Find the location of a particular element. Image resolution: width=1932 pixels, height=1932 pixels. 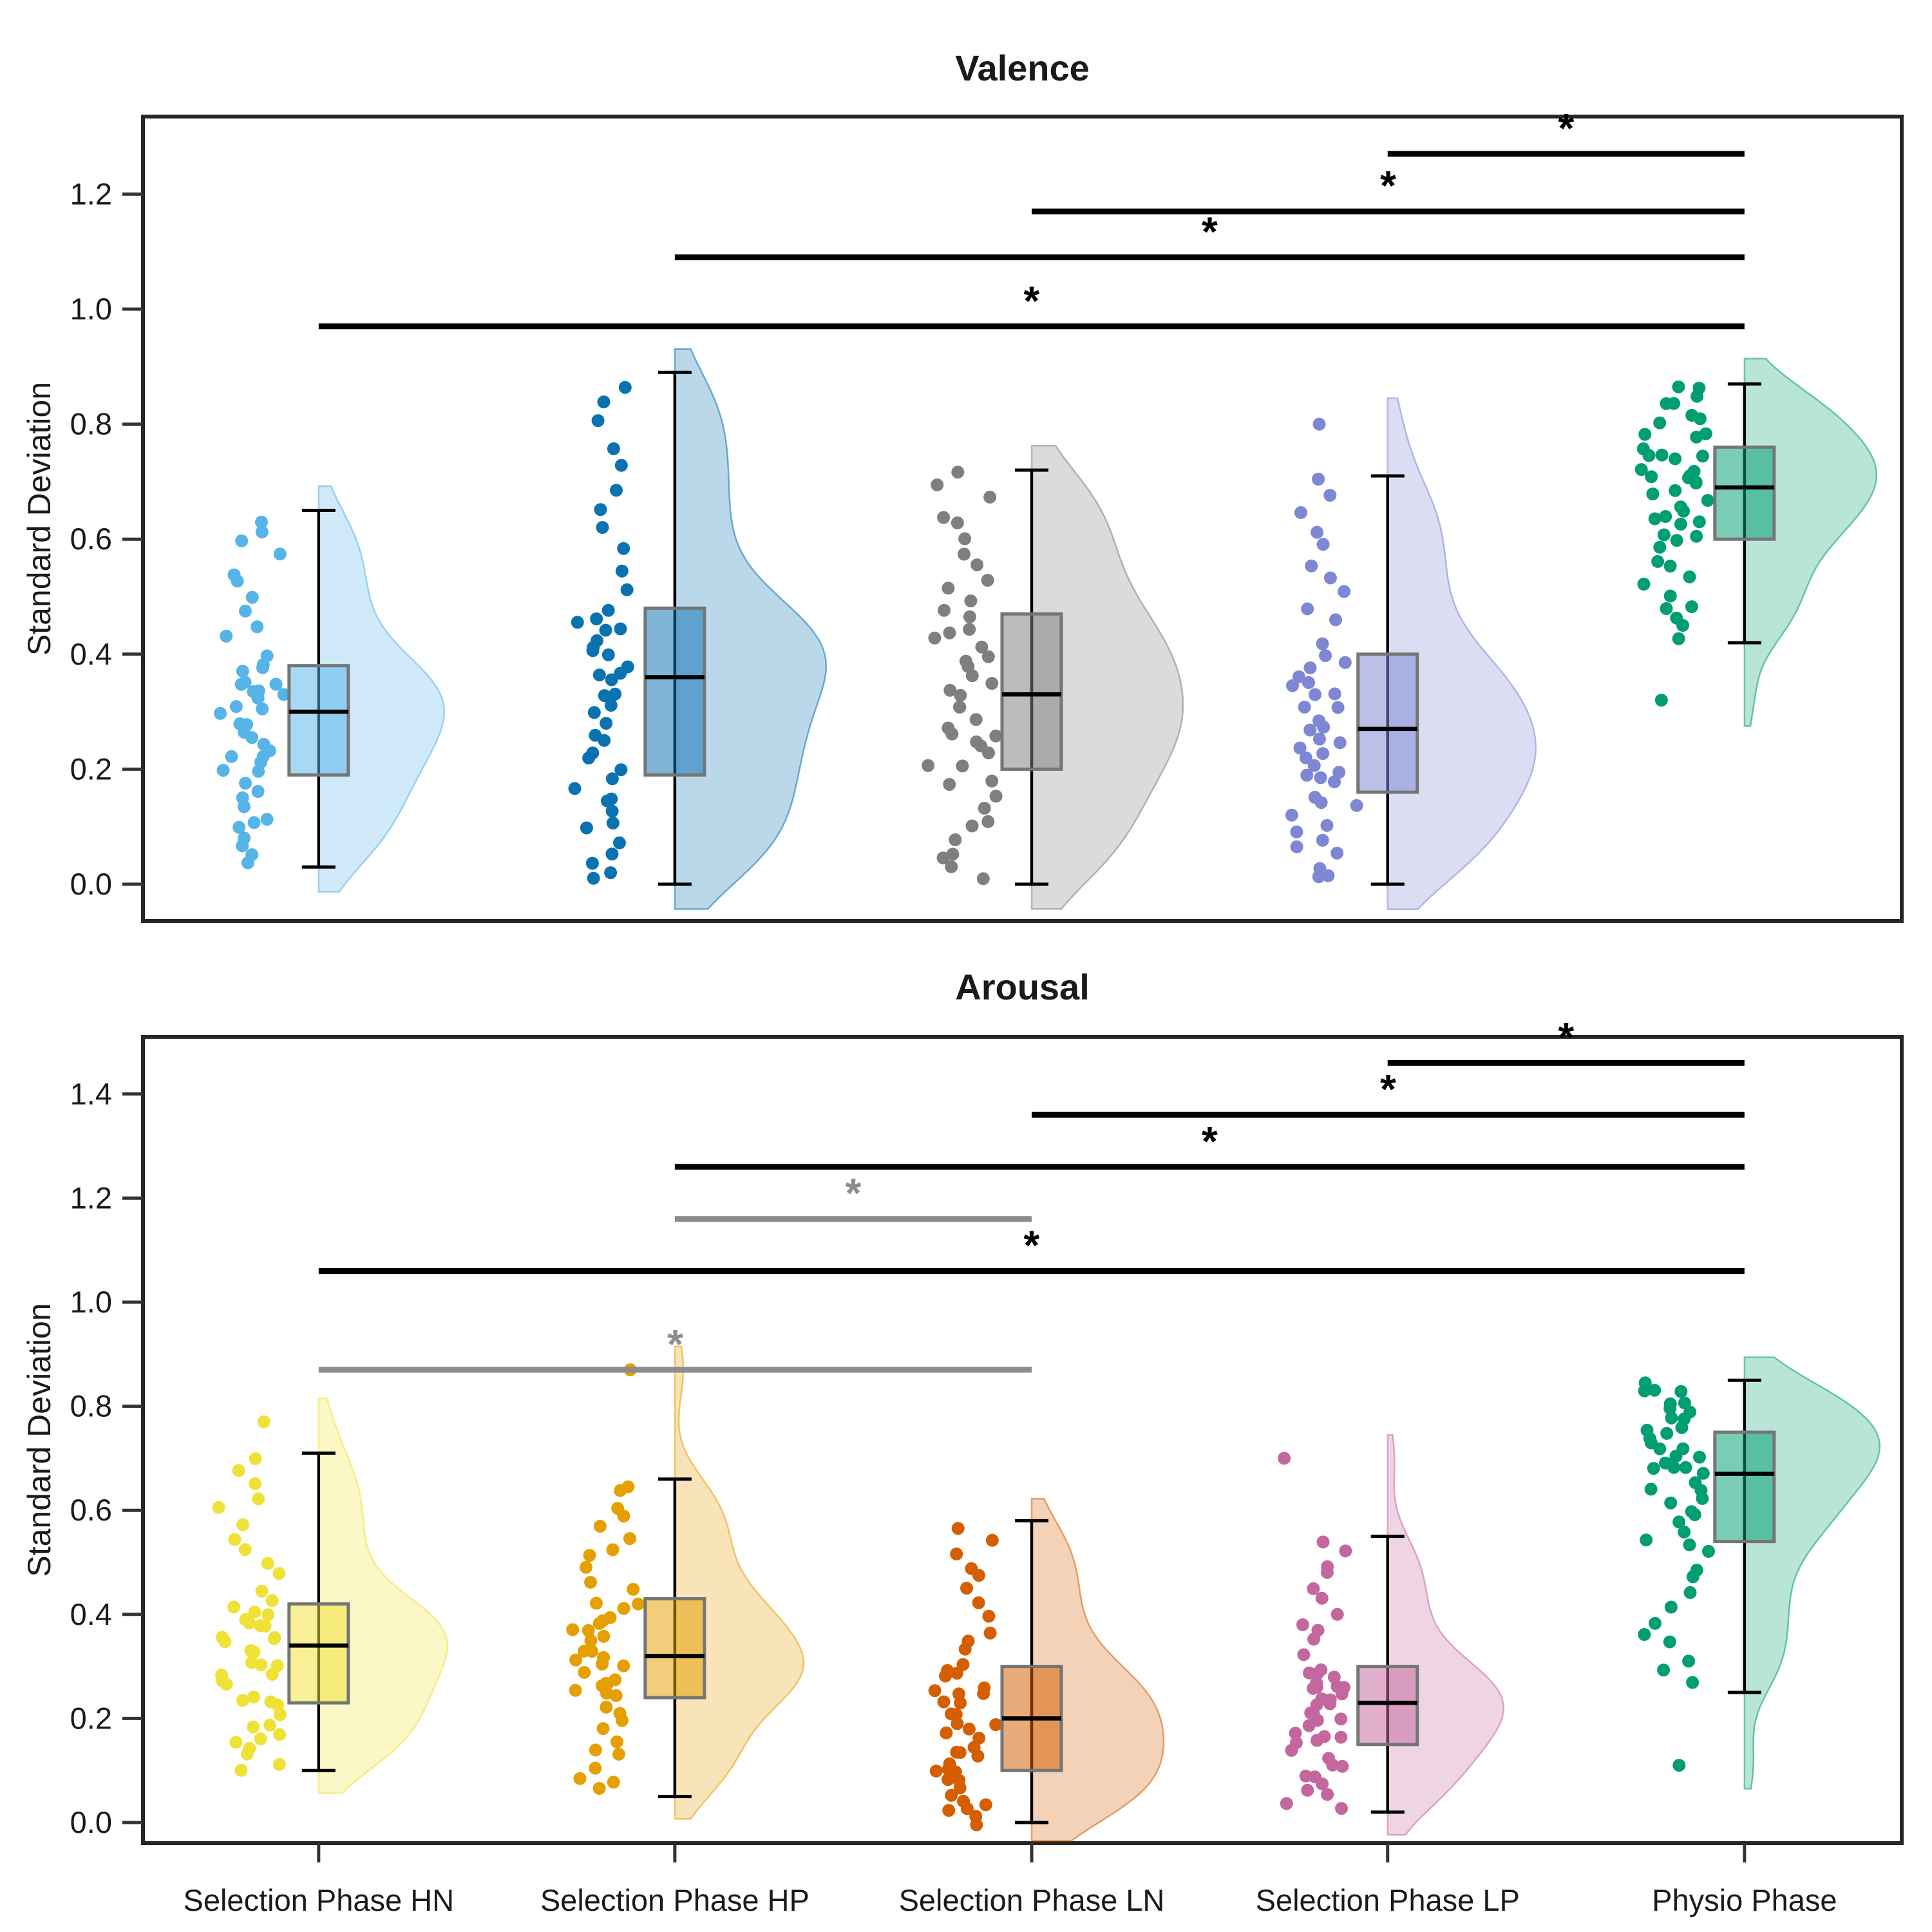

y-tick-label: 0.6 is located at coordinates (91, 539).